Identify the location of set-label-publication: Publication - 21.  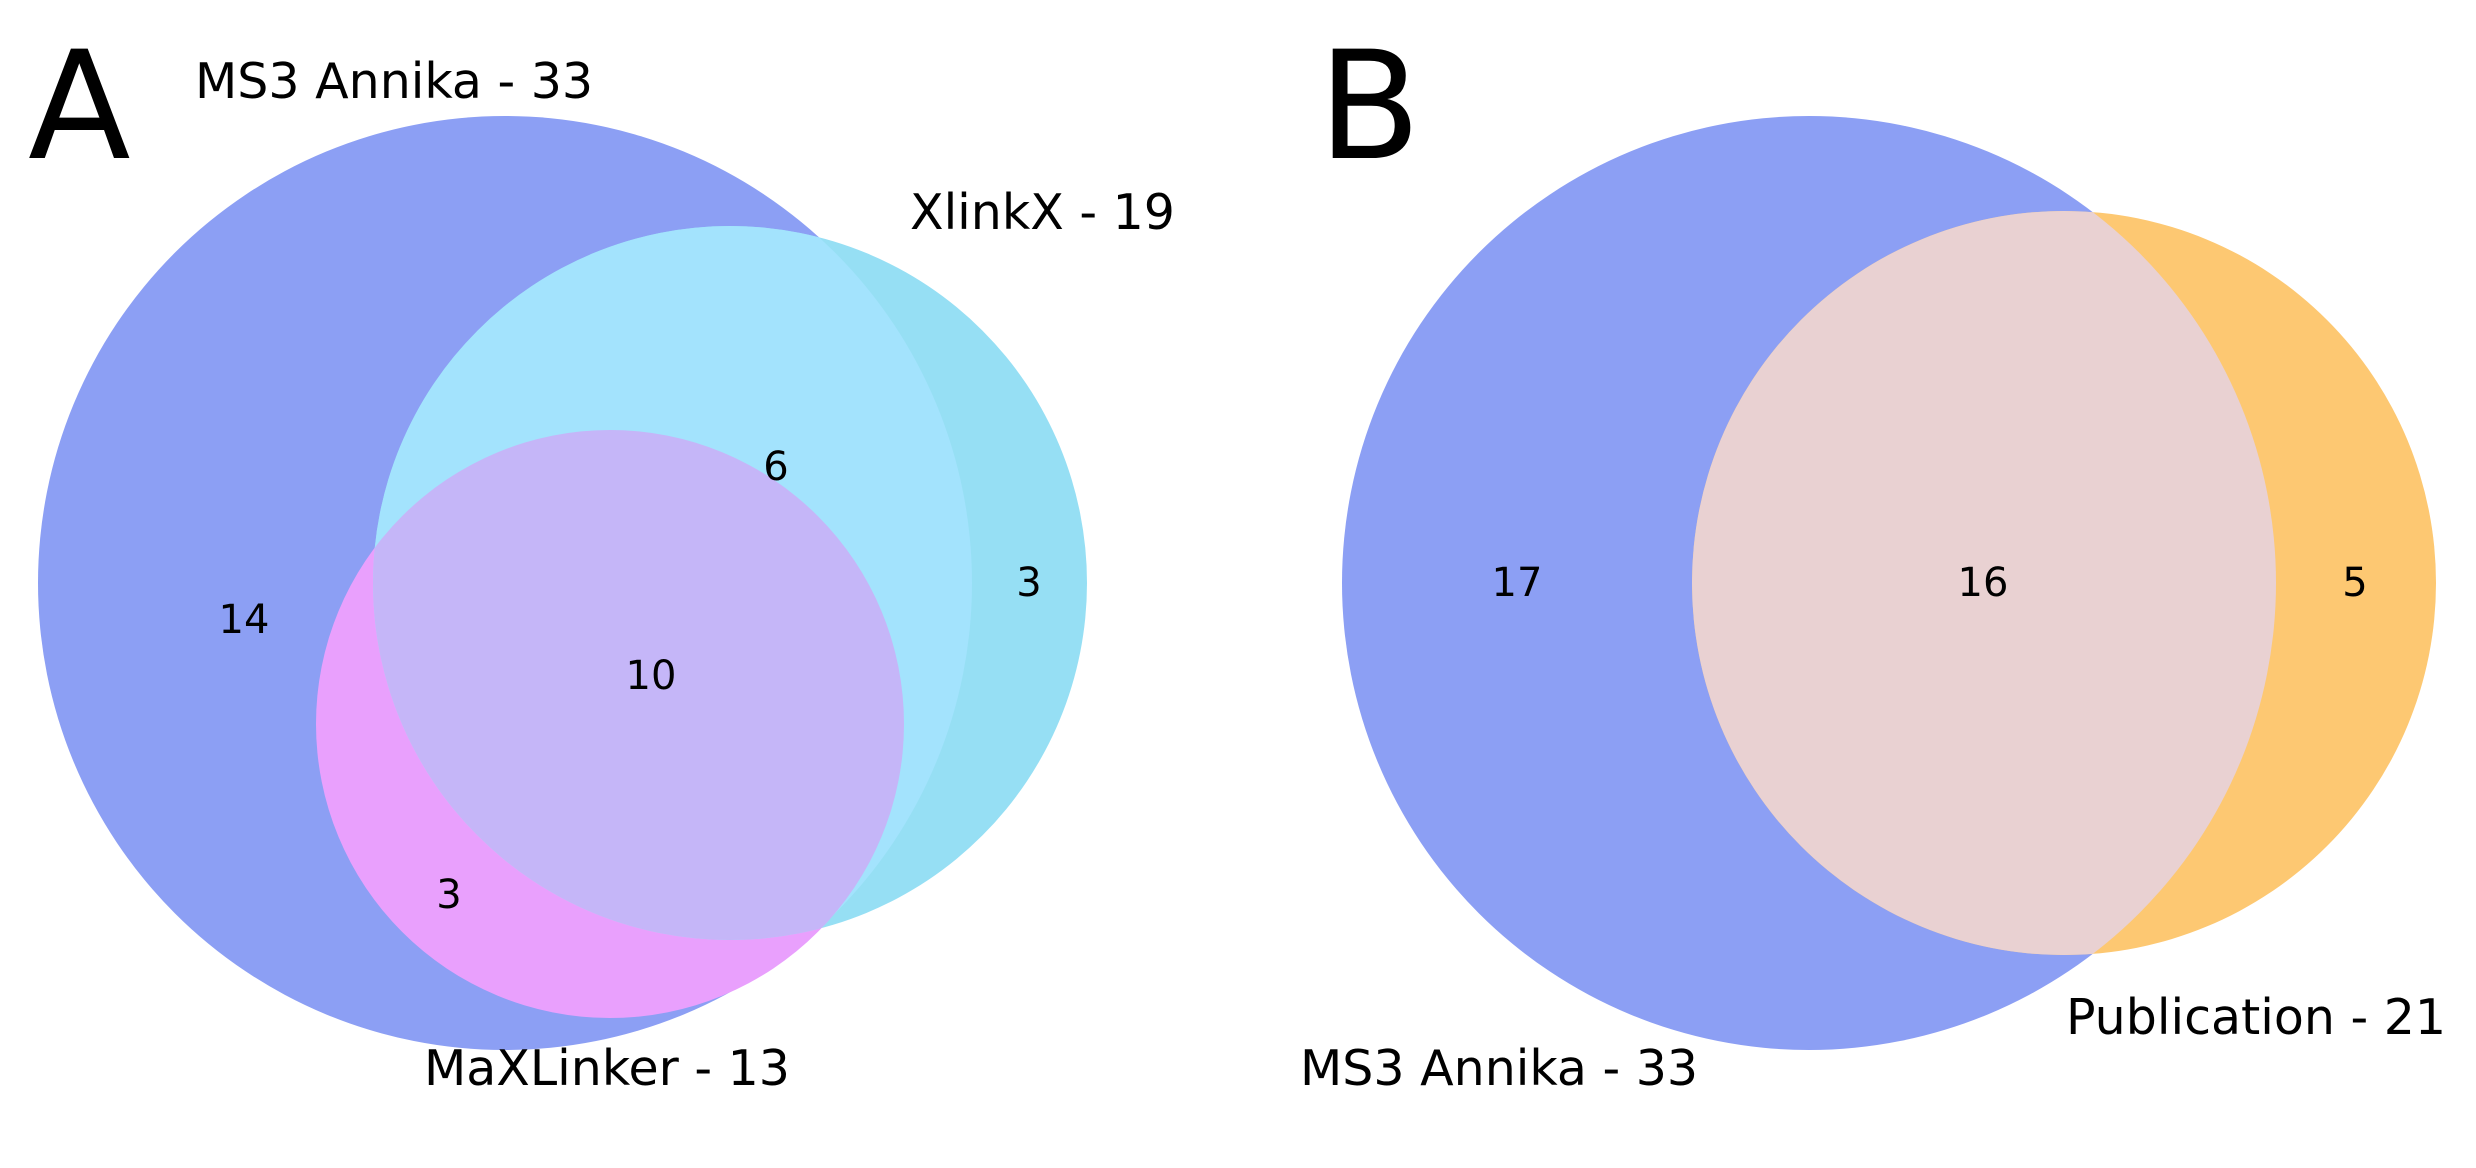
(2256, 1017).